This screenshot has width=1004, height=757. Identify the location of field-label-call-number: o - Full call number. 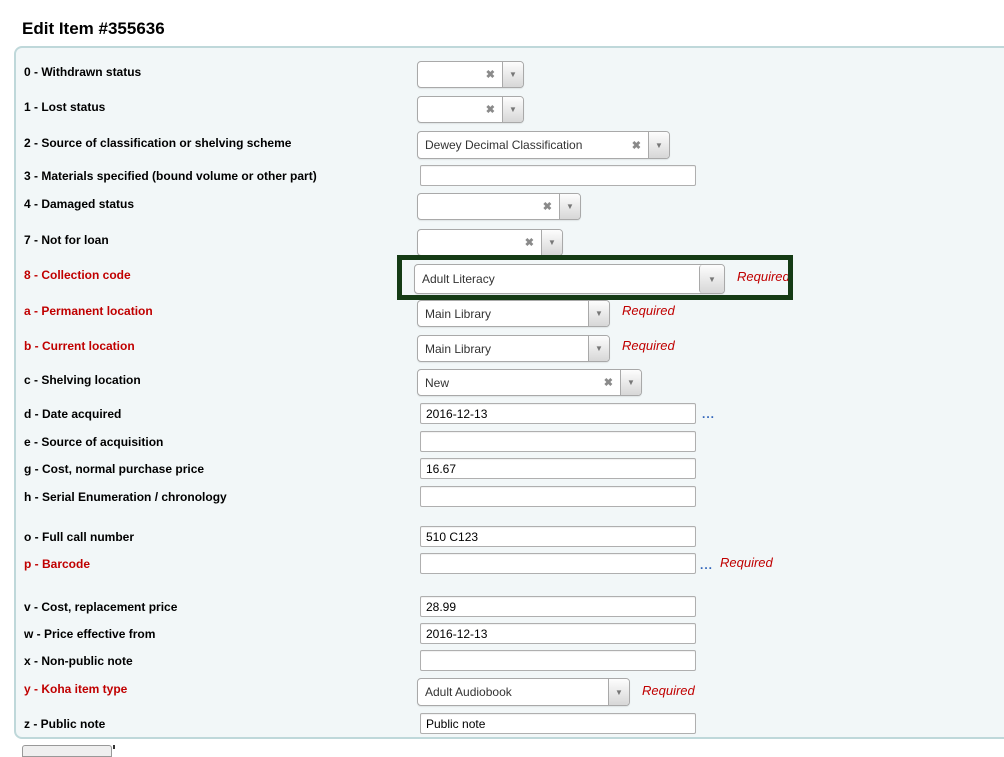
(79, 537).